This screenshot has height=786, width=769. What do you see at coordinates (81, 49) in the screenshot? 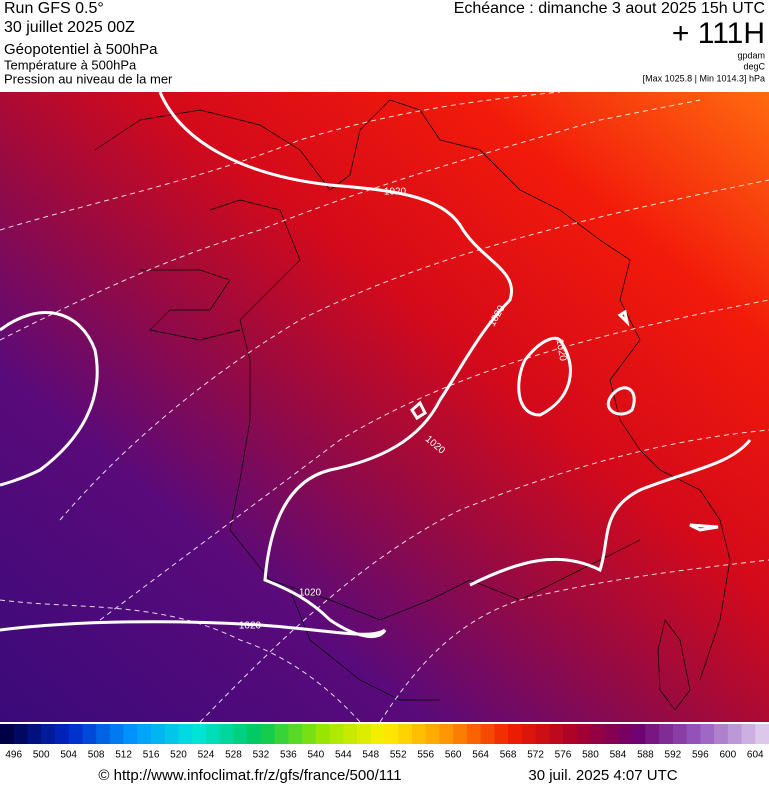
I see `layer-label: Géopotentiel à 500hPa` at bounding box center [81, 49].